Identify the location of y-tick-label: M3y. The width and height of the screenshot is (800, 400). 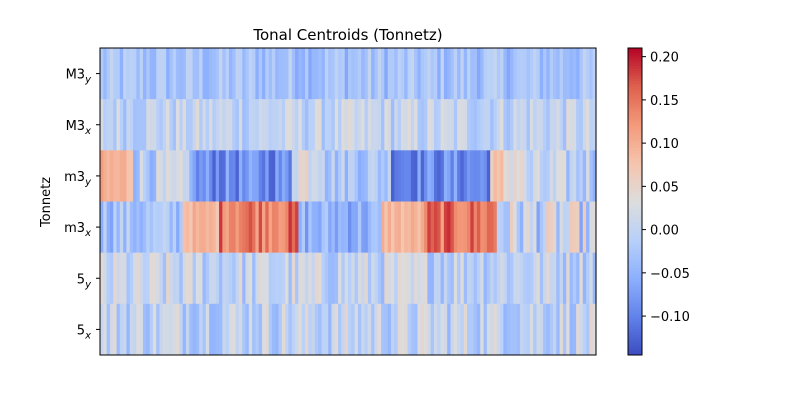
(79, 77).